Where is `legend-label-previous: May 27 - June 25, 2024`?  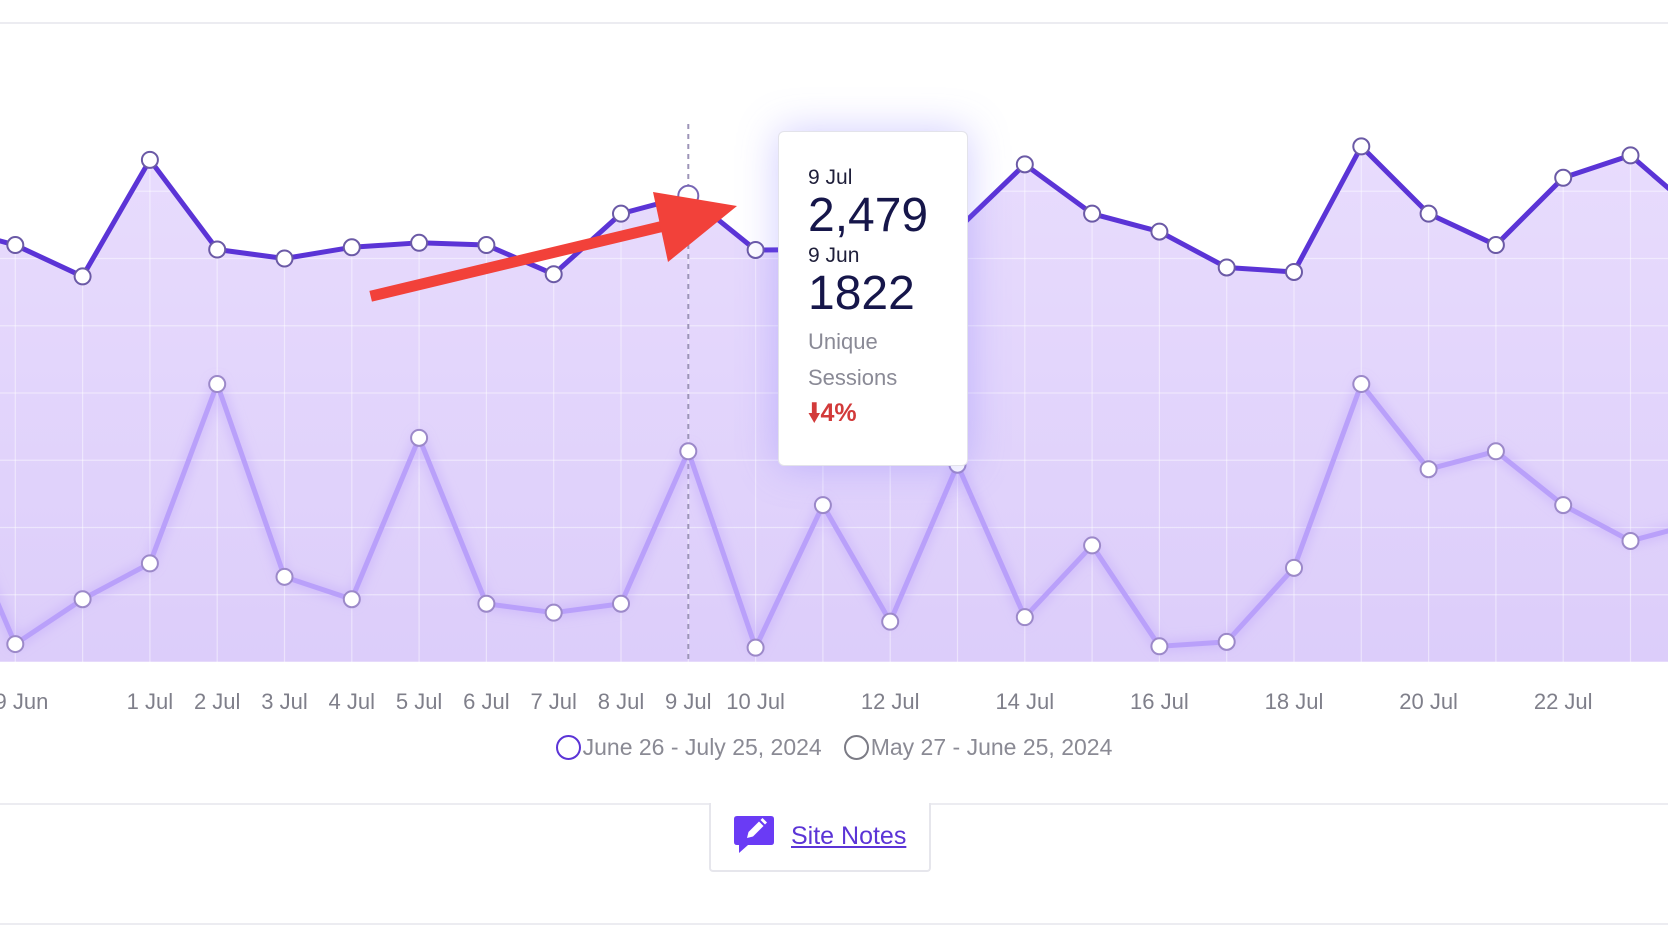 legend-label-previous: May 27 - June 25, 2024 is located at coordinates (991, 746).